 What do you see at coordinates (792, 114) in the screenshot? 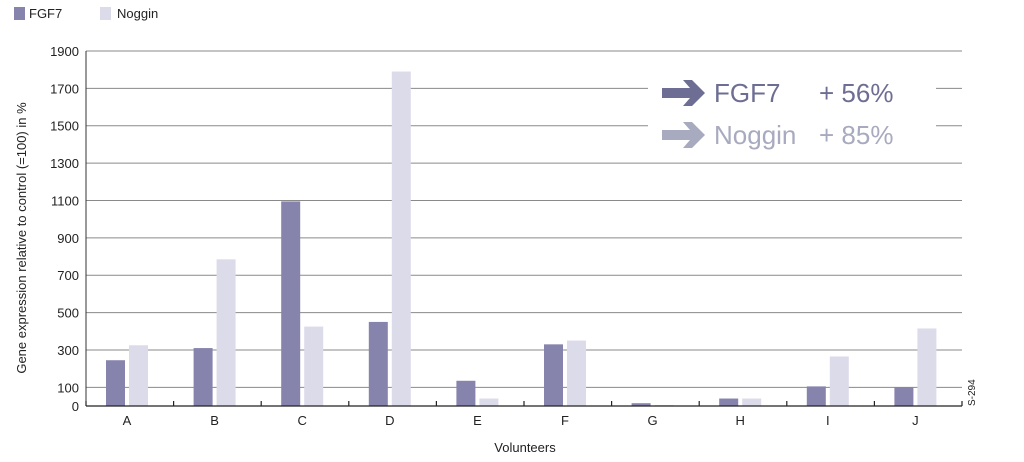
I see `callout-box: FGF7 + 56% Noggin + 85%` at bounding box center [792, 114].